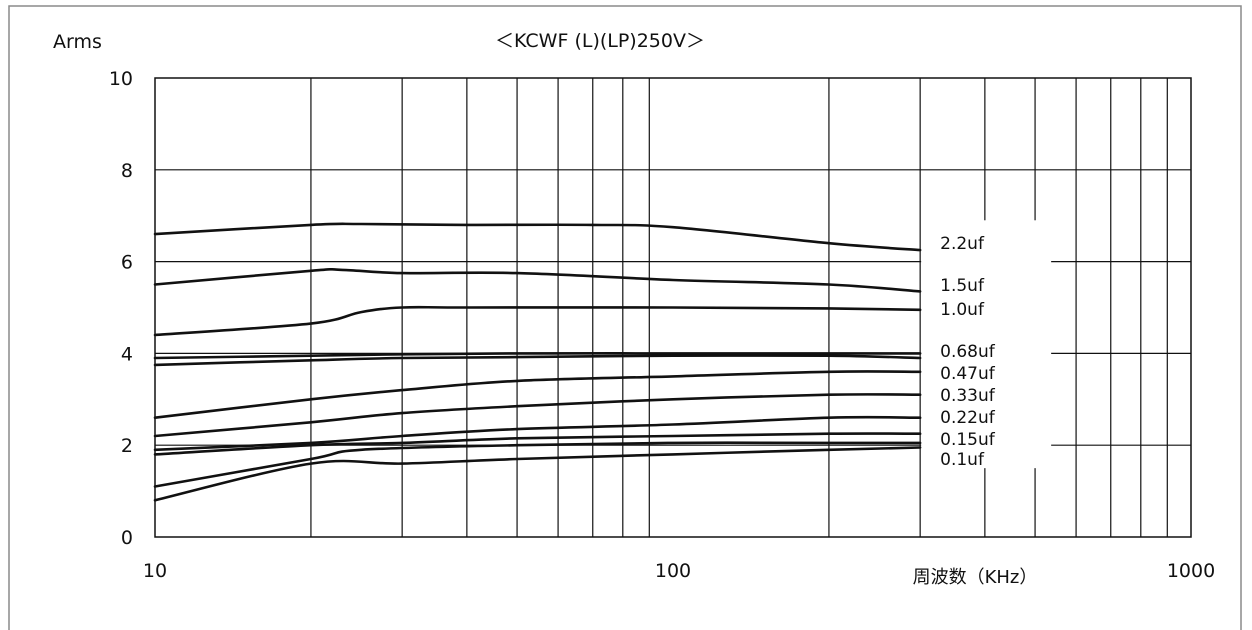 This screenshot has width=1252, height=630. What do you see at coordinates (962, 286) in the screenshot?
I see `series-label: 1.5uf` at bounding box center [962, 286].